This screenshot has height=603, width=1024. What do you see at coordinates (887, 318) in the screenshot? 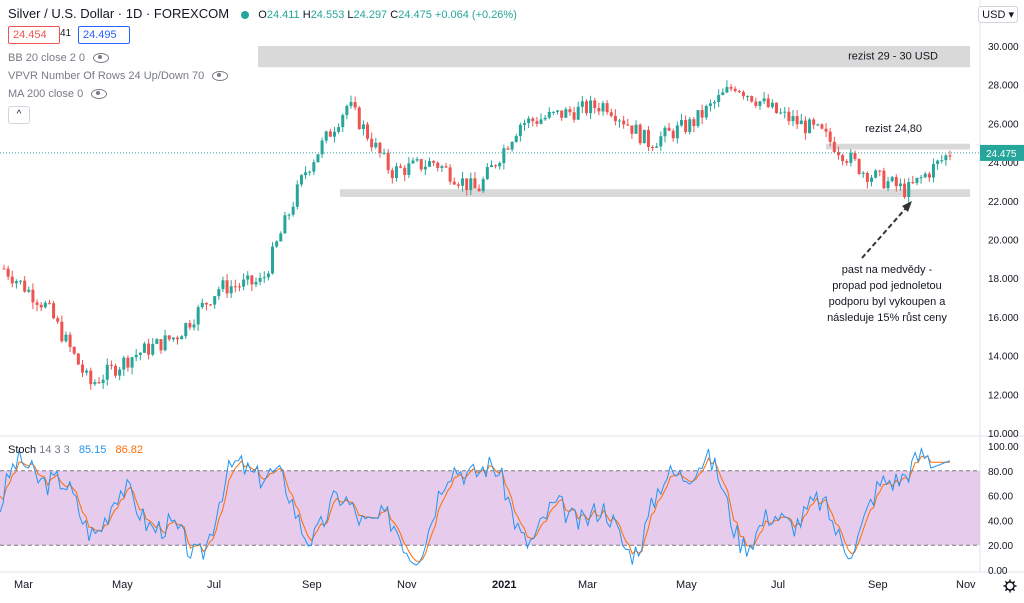
I see `note-line: následuje 15% růst ceny` at bounding box center [887, 318].